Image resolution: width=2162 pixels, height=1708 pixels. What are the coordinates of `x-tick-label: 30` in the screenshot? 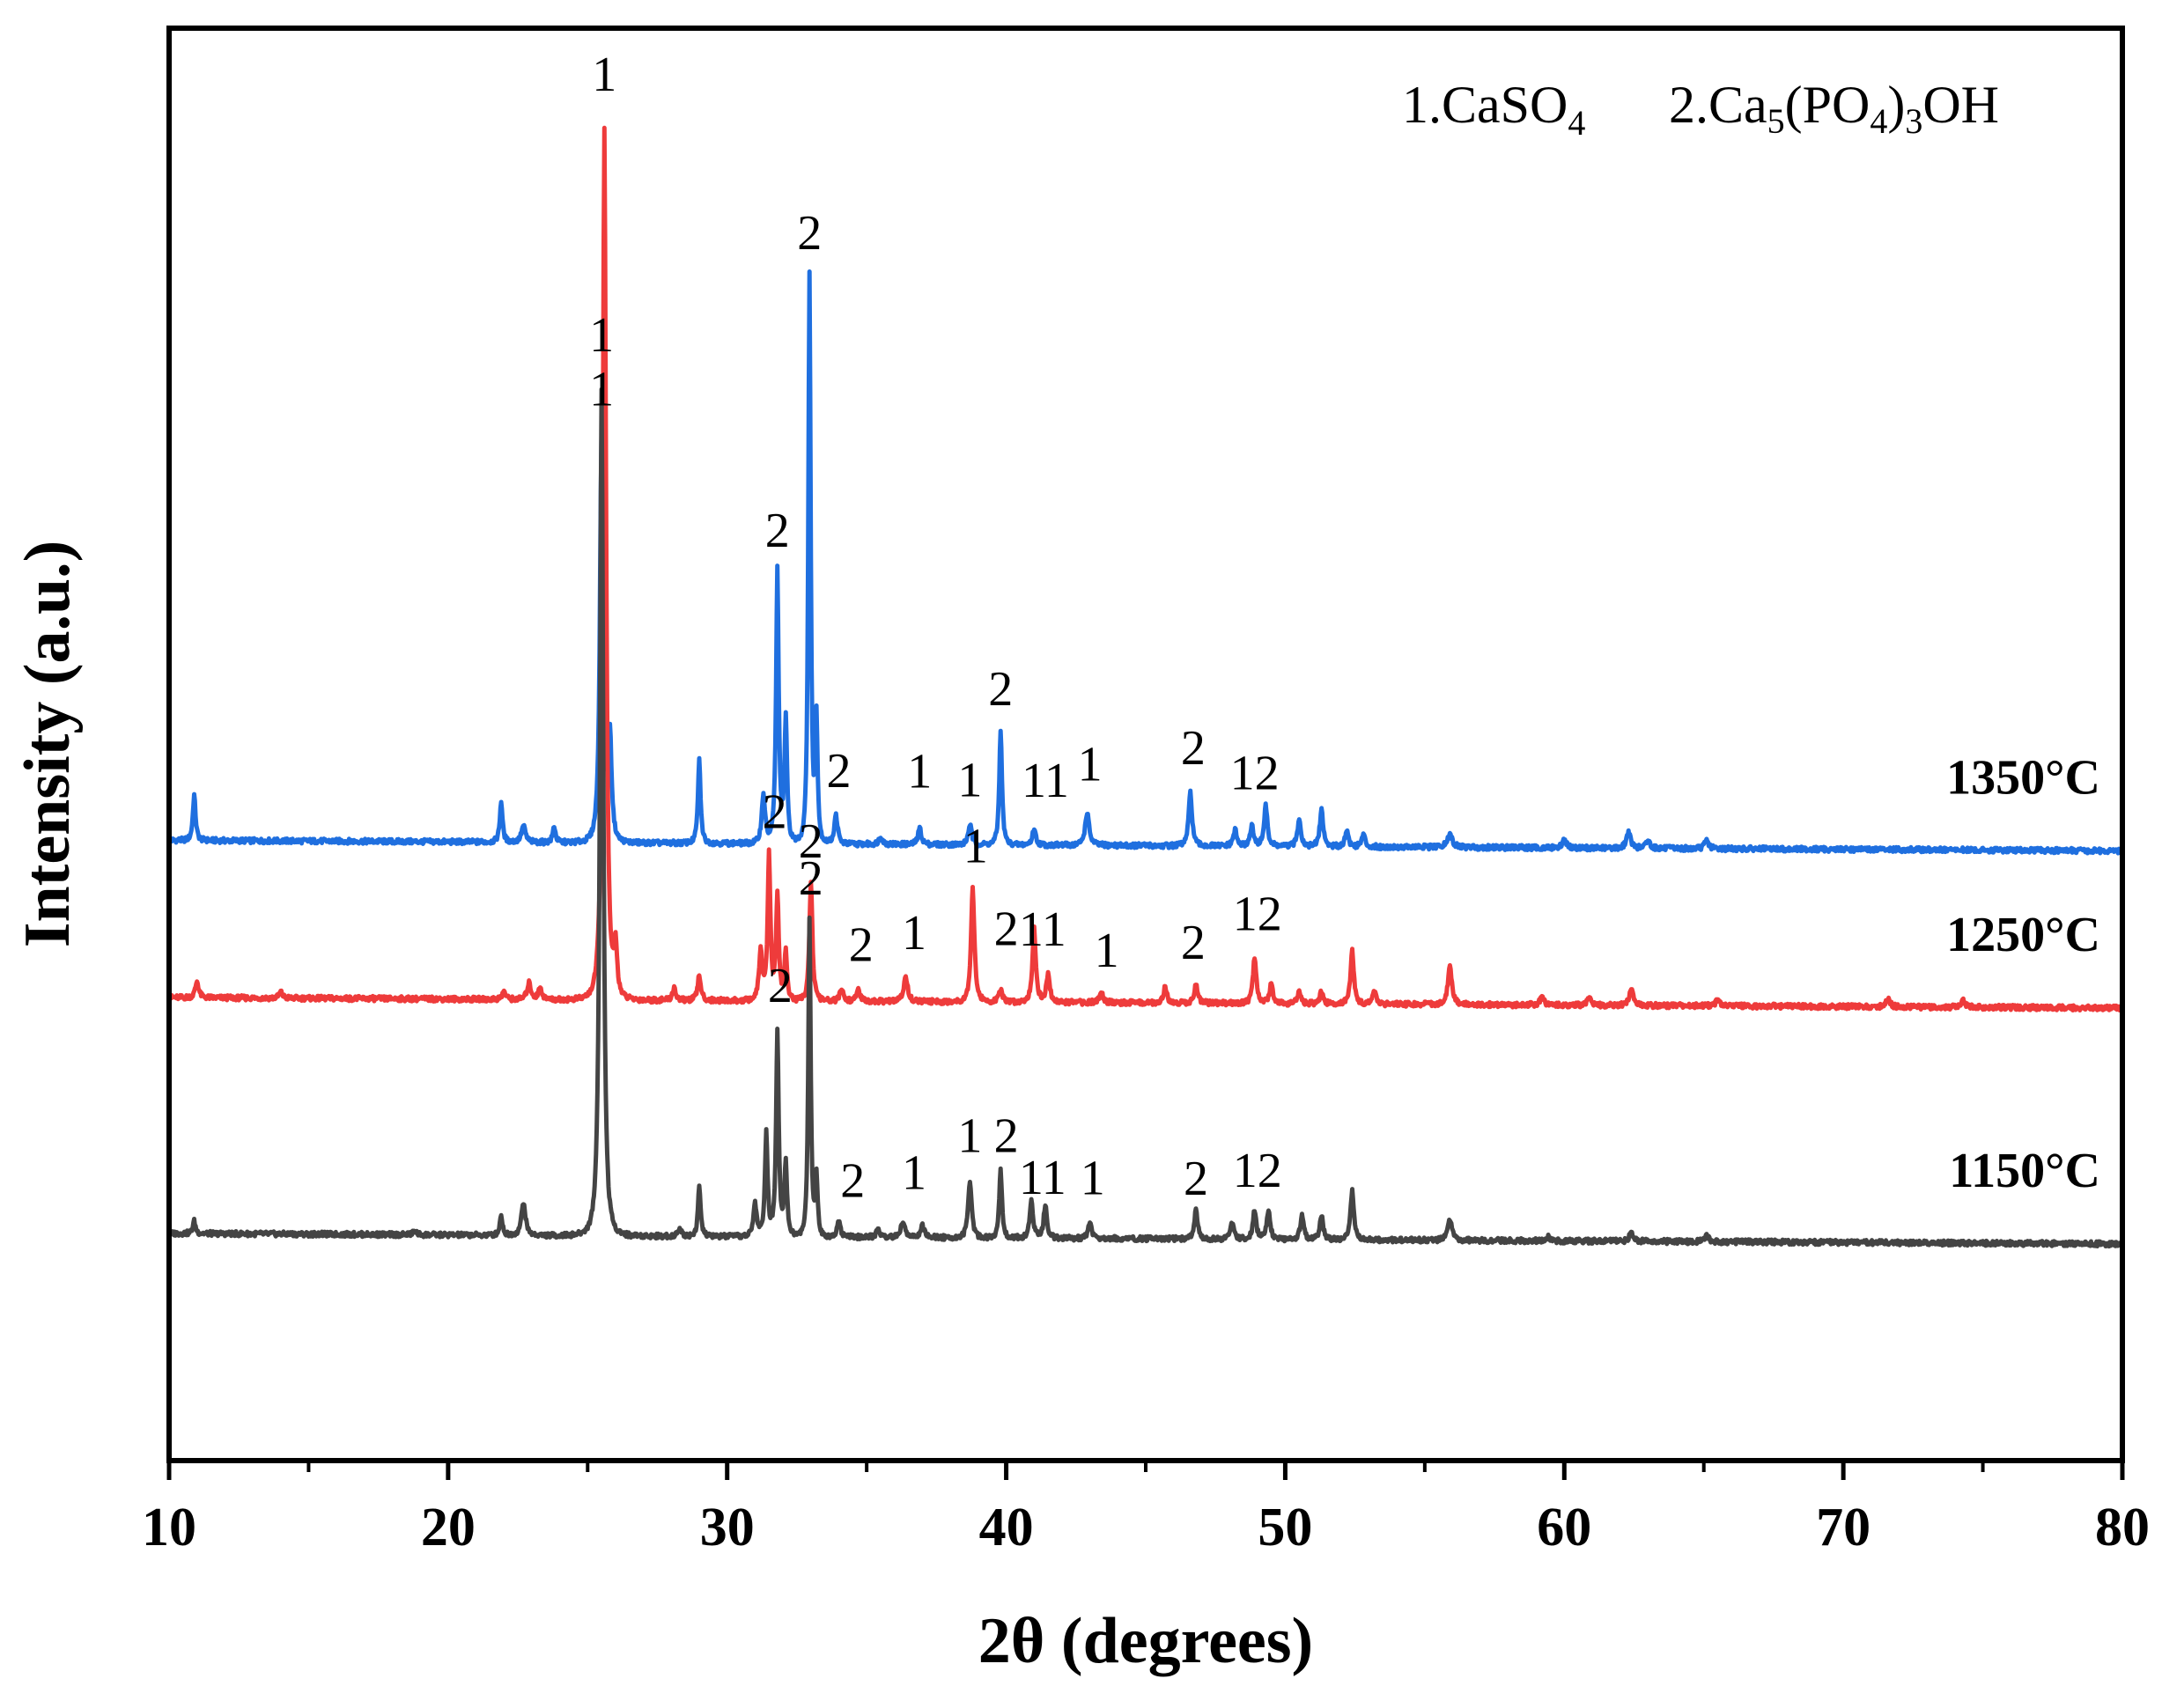 It's located at (727, 1527).